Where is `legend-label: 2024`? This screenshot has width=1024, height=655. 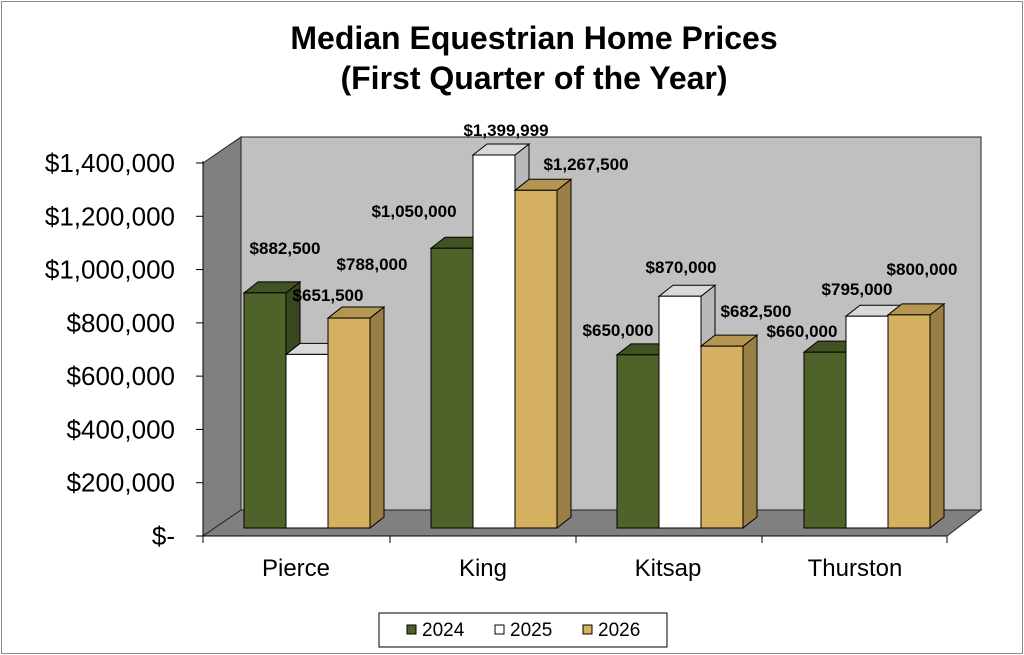 legend-label: 2024 is located at coordinates (443, 630).